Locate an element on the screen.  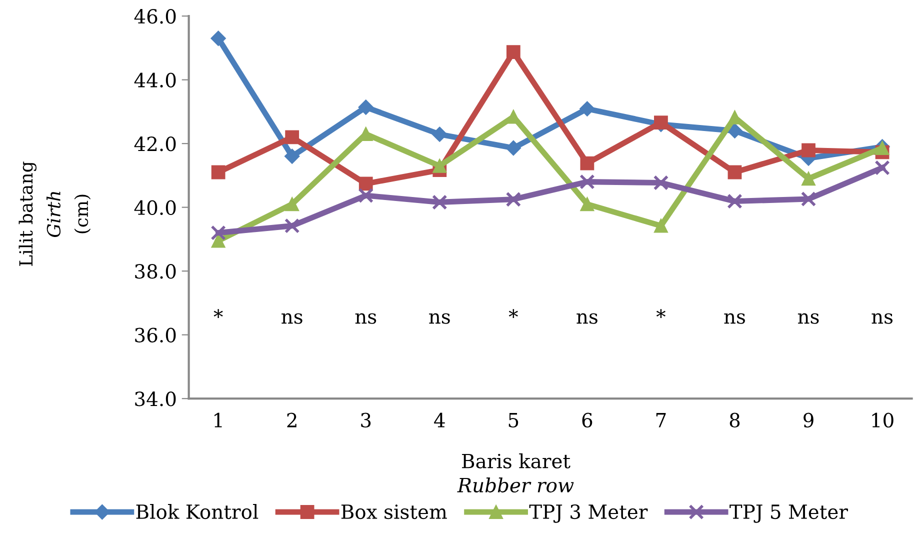
x-tick-label: 9 is located at coordinates (809, 420).